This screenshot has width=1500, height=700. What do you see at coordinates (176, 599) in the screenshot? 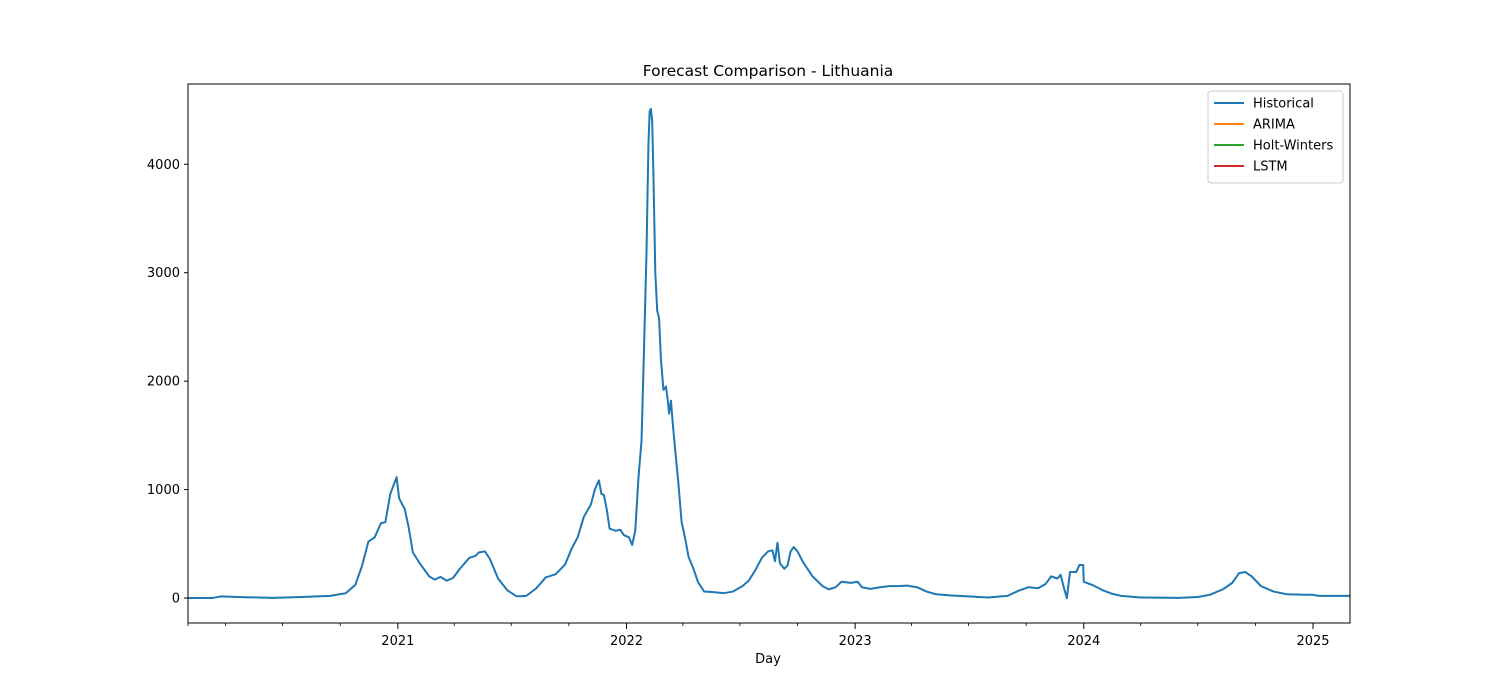
I see `y-tick-label: 0` at bounding box center [176, 599].